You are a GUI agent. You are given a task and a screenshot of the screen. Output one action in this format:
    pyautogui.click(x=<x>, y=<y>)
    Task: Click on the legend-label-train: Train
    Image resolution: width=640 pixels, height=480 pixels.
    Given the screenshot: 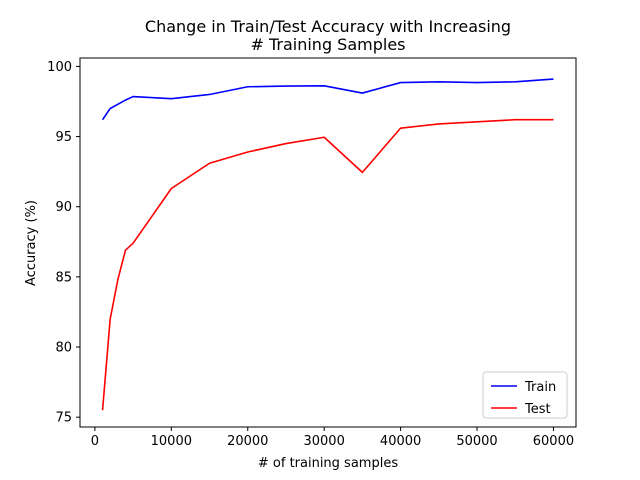 What is the action you would take?
    pyautogui.click(x=540, y=387)
    